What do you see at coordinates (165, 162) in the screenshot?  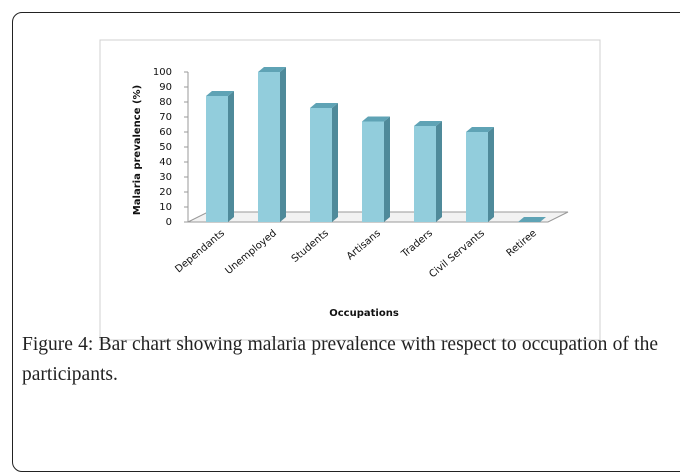 I see `y-tick-label: 40` at bounding box center [165, 162].